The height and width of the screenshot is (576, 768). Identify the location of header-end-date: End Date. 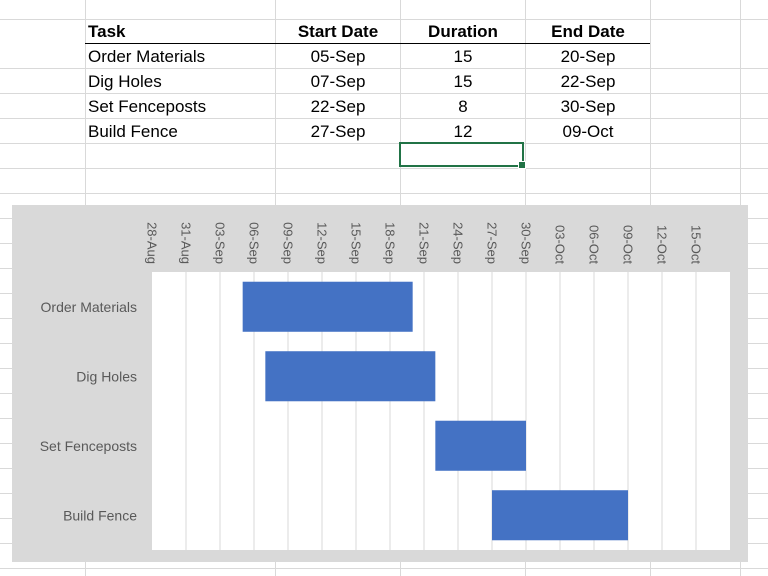
(588, 31).